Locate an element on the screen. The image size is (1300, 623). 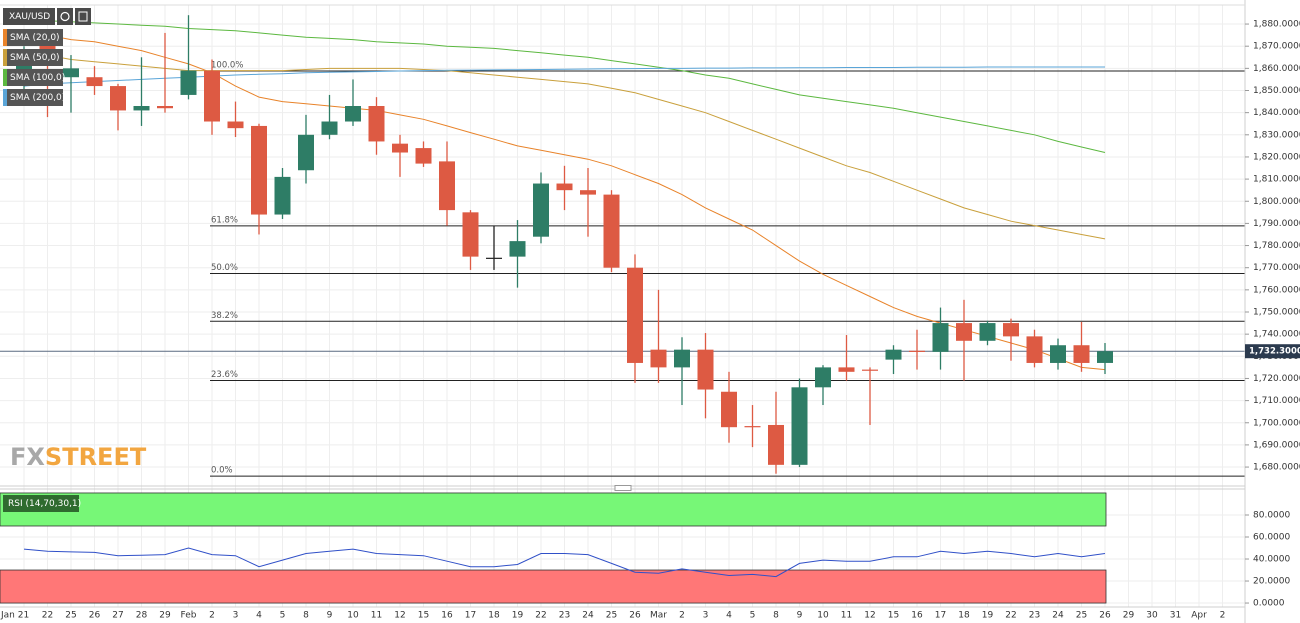
x-tick-label: Jan 21 is located at coordinates (14, 616).